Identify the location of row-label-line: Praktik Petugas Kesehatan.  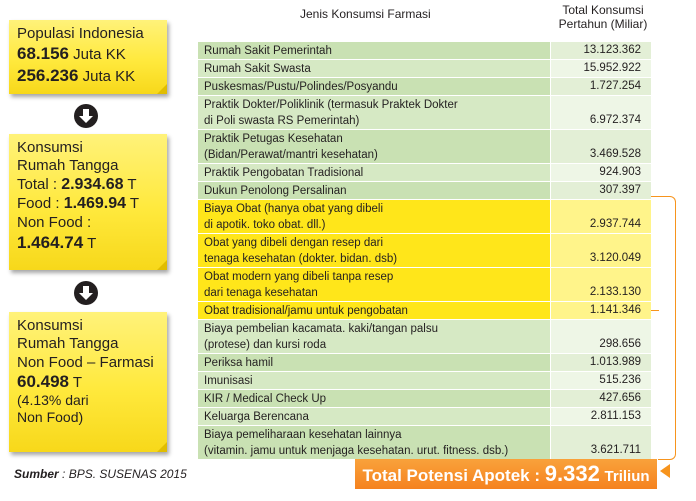
(273, 139).